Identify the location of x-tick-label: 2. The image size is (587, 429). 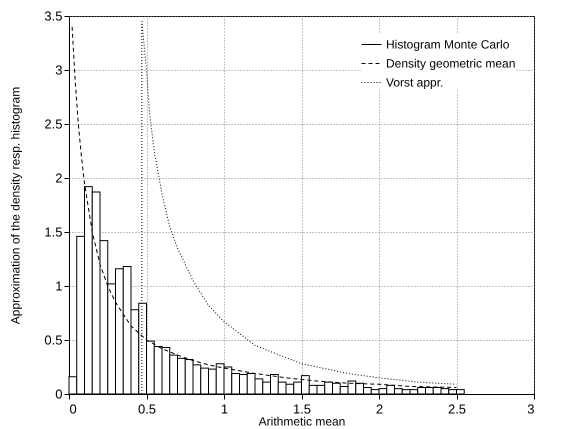
(380, 409).